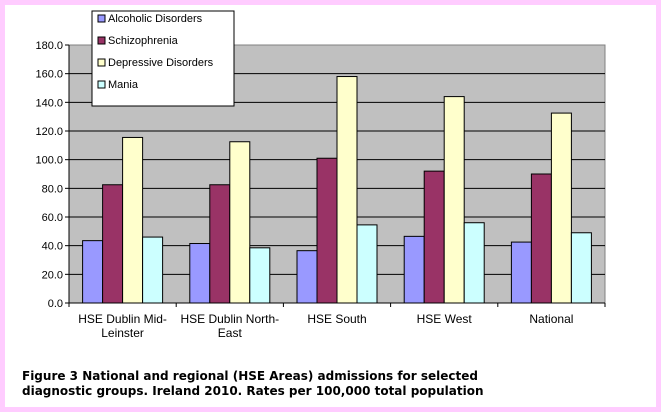  I want to click on y-tick-label: 180.0, so click(49, 46).